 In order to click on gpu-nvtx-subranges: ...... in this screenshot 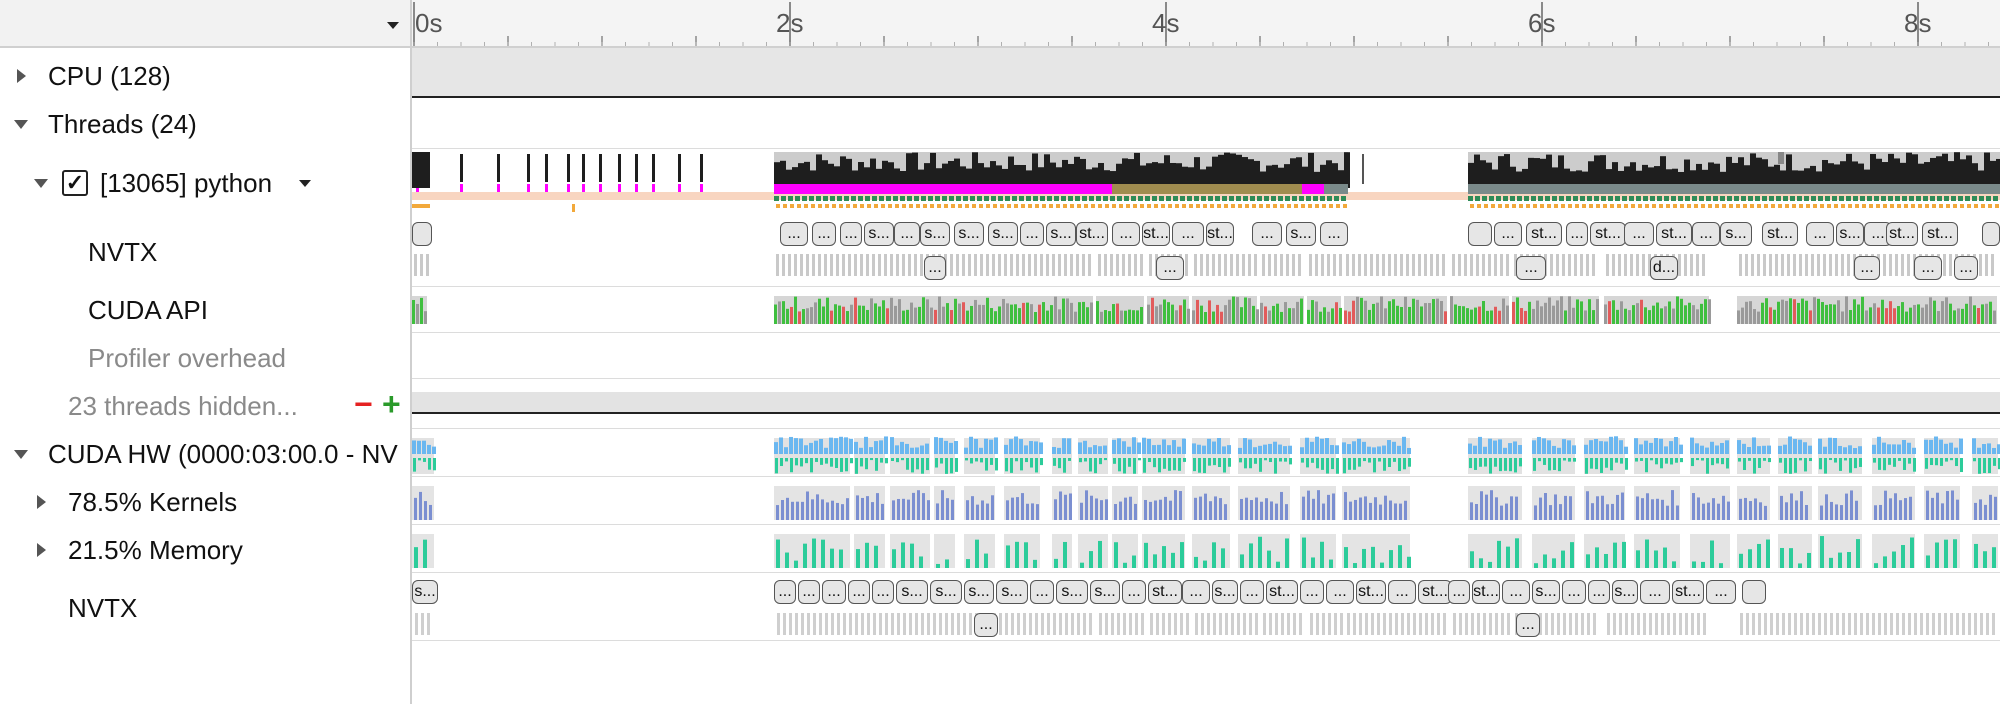, I will do `click(1206, 625)`.